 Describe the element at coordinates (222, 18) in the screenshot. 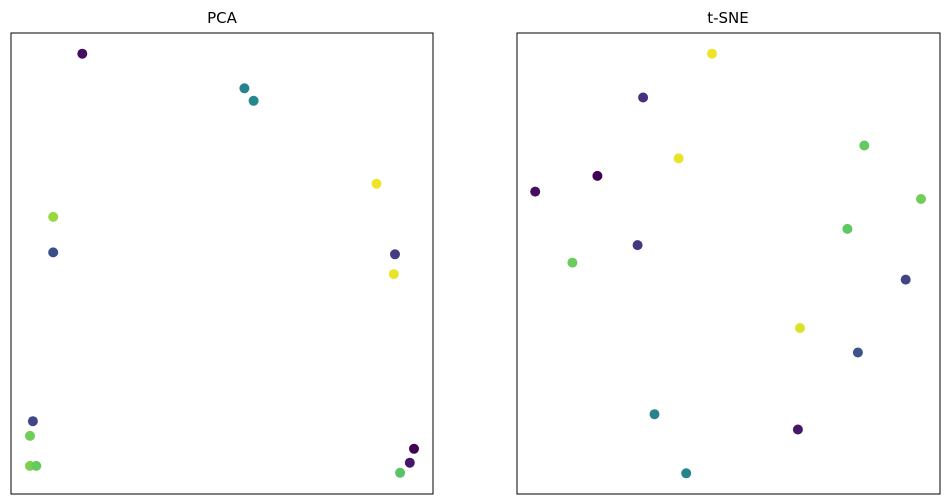

I see `pca-title: PCA` at that location.